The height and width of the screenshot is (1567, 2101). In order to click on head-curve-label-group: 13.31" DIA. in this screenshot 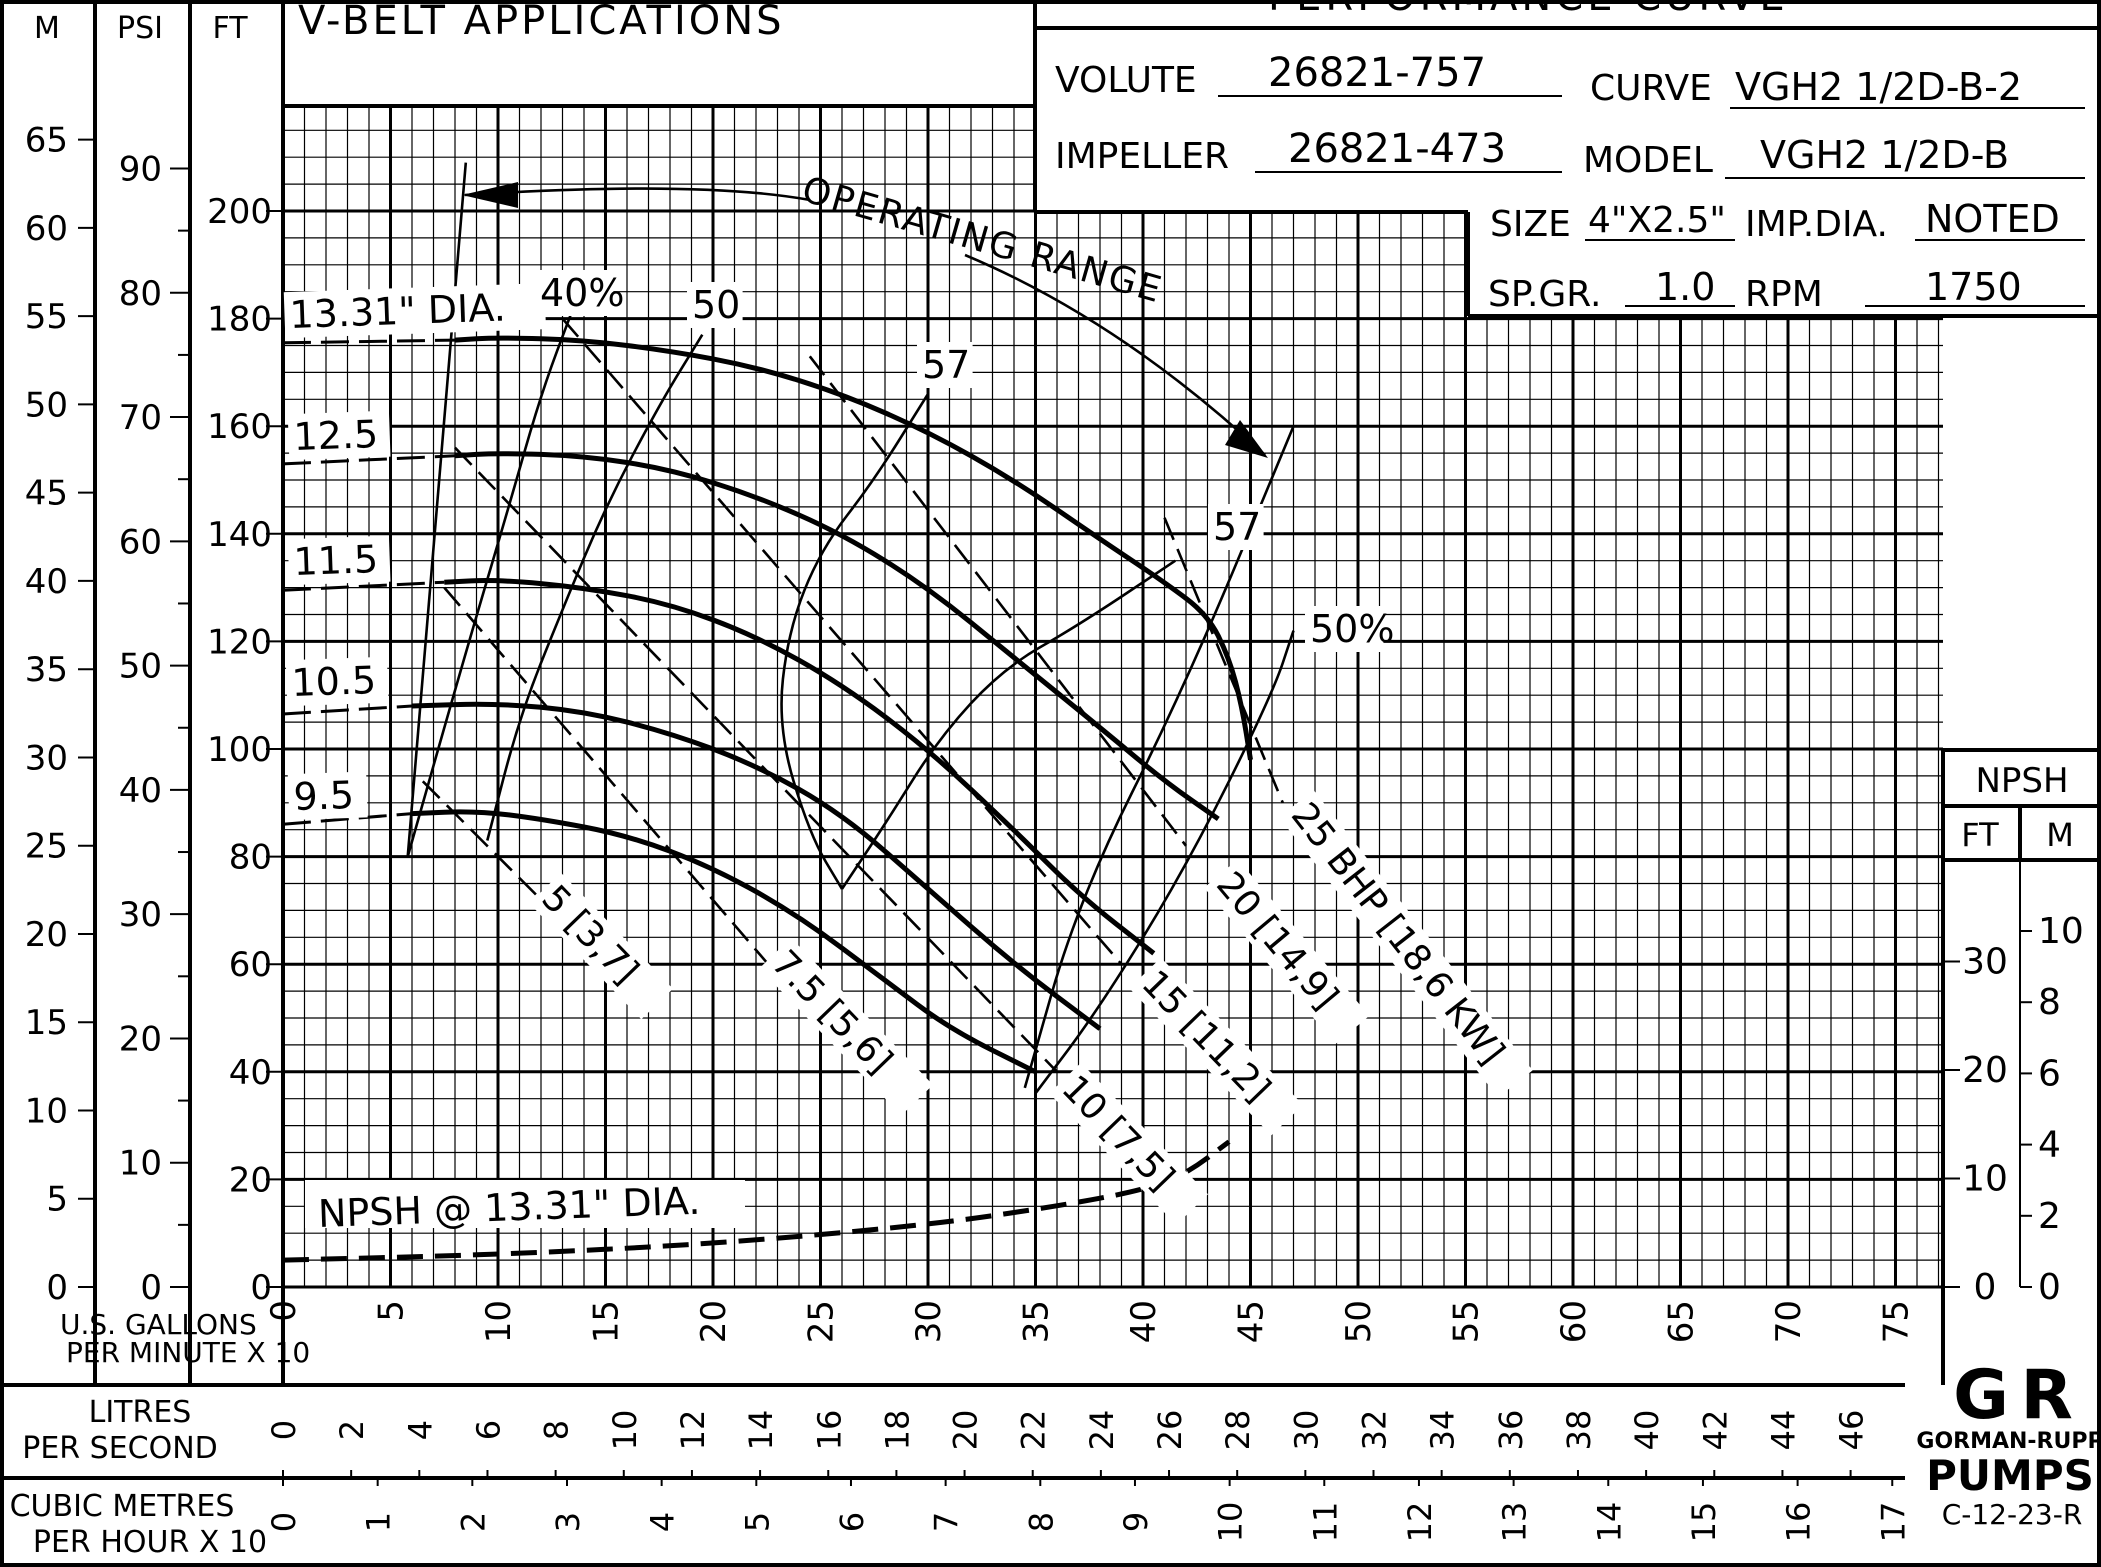, I will do `click(414, 311)`.